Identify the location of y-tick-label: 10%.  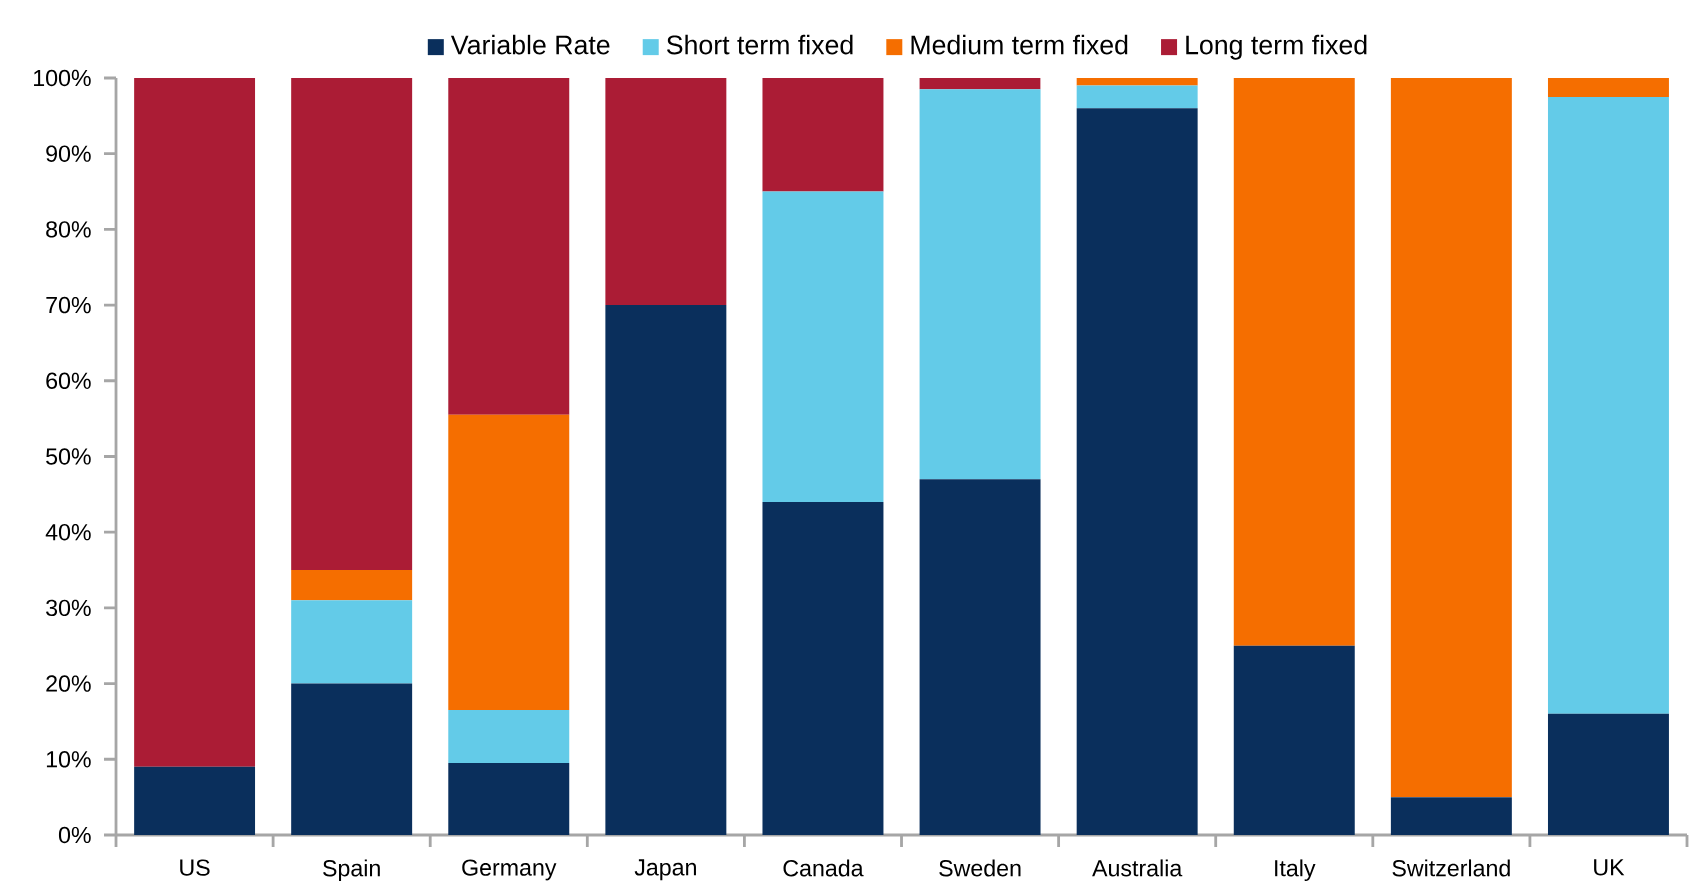
(68, 759).